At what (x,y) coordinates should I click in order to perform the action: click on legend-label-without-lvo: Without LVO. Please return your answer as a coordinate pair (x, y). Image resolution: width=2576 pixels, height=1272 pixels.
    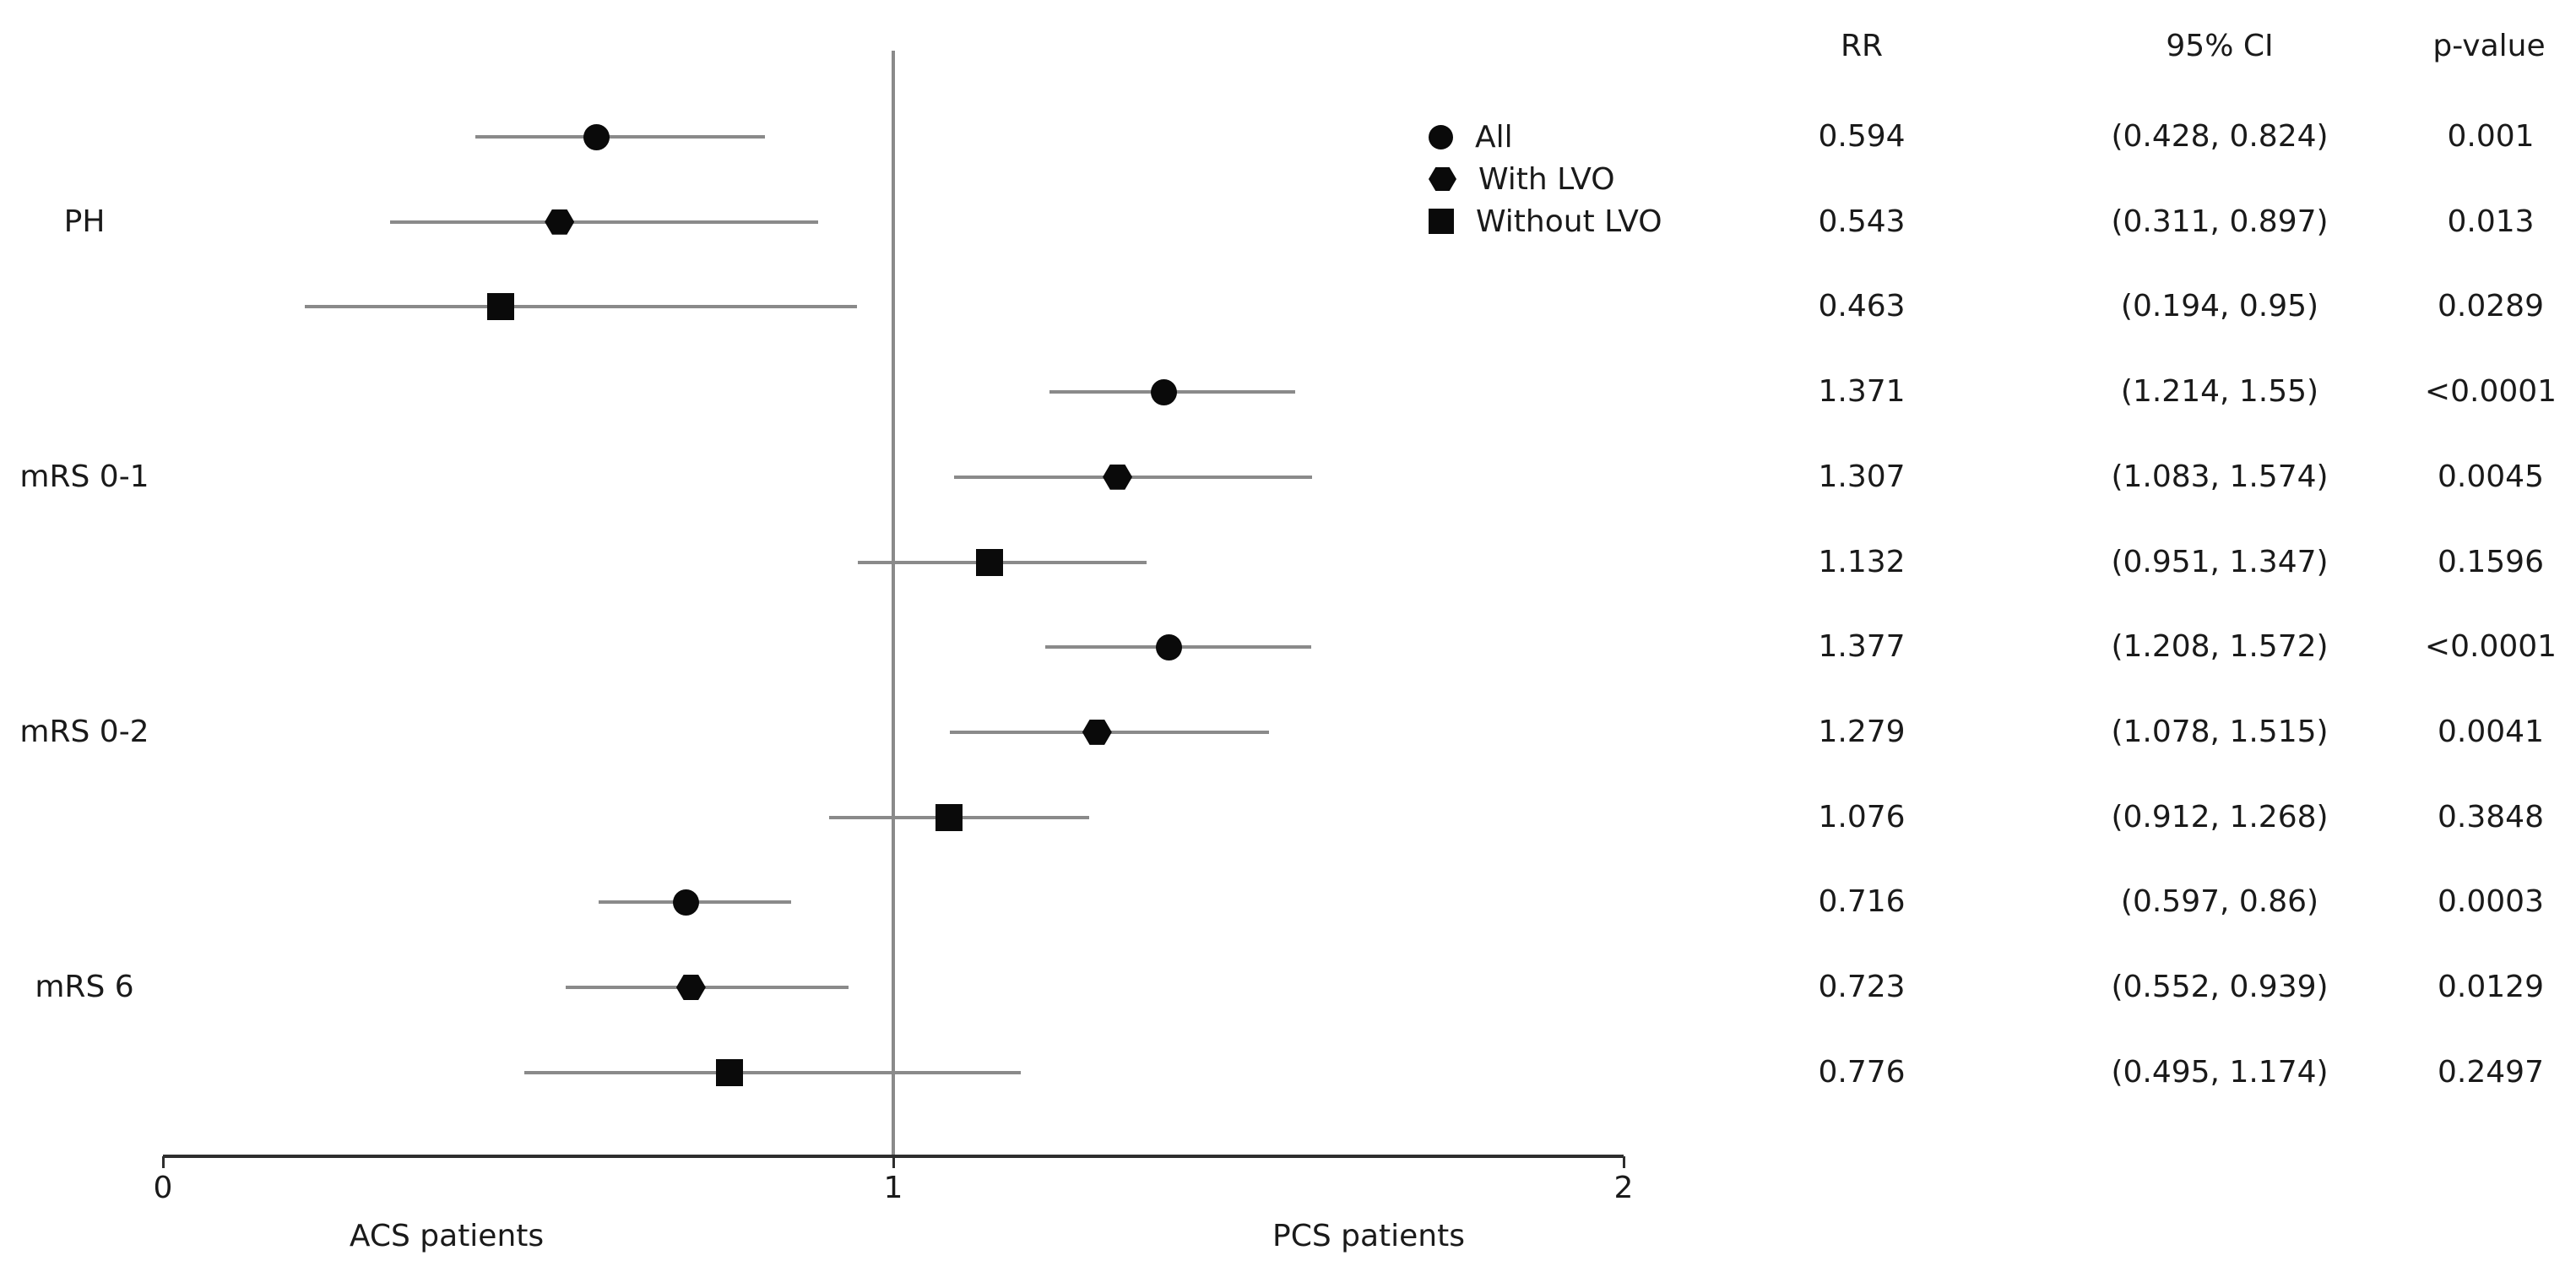
    Looking at the image, I should click on (1569, 221).